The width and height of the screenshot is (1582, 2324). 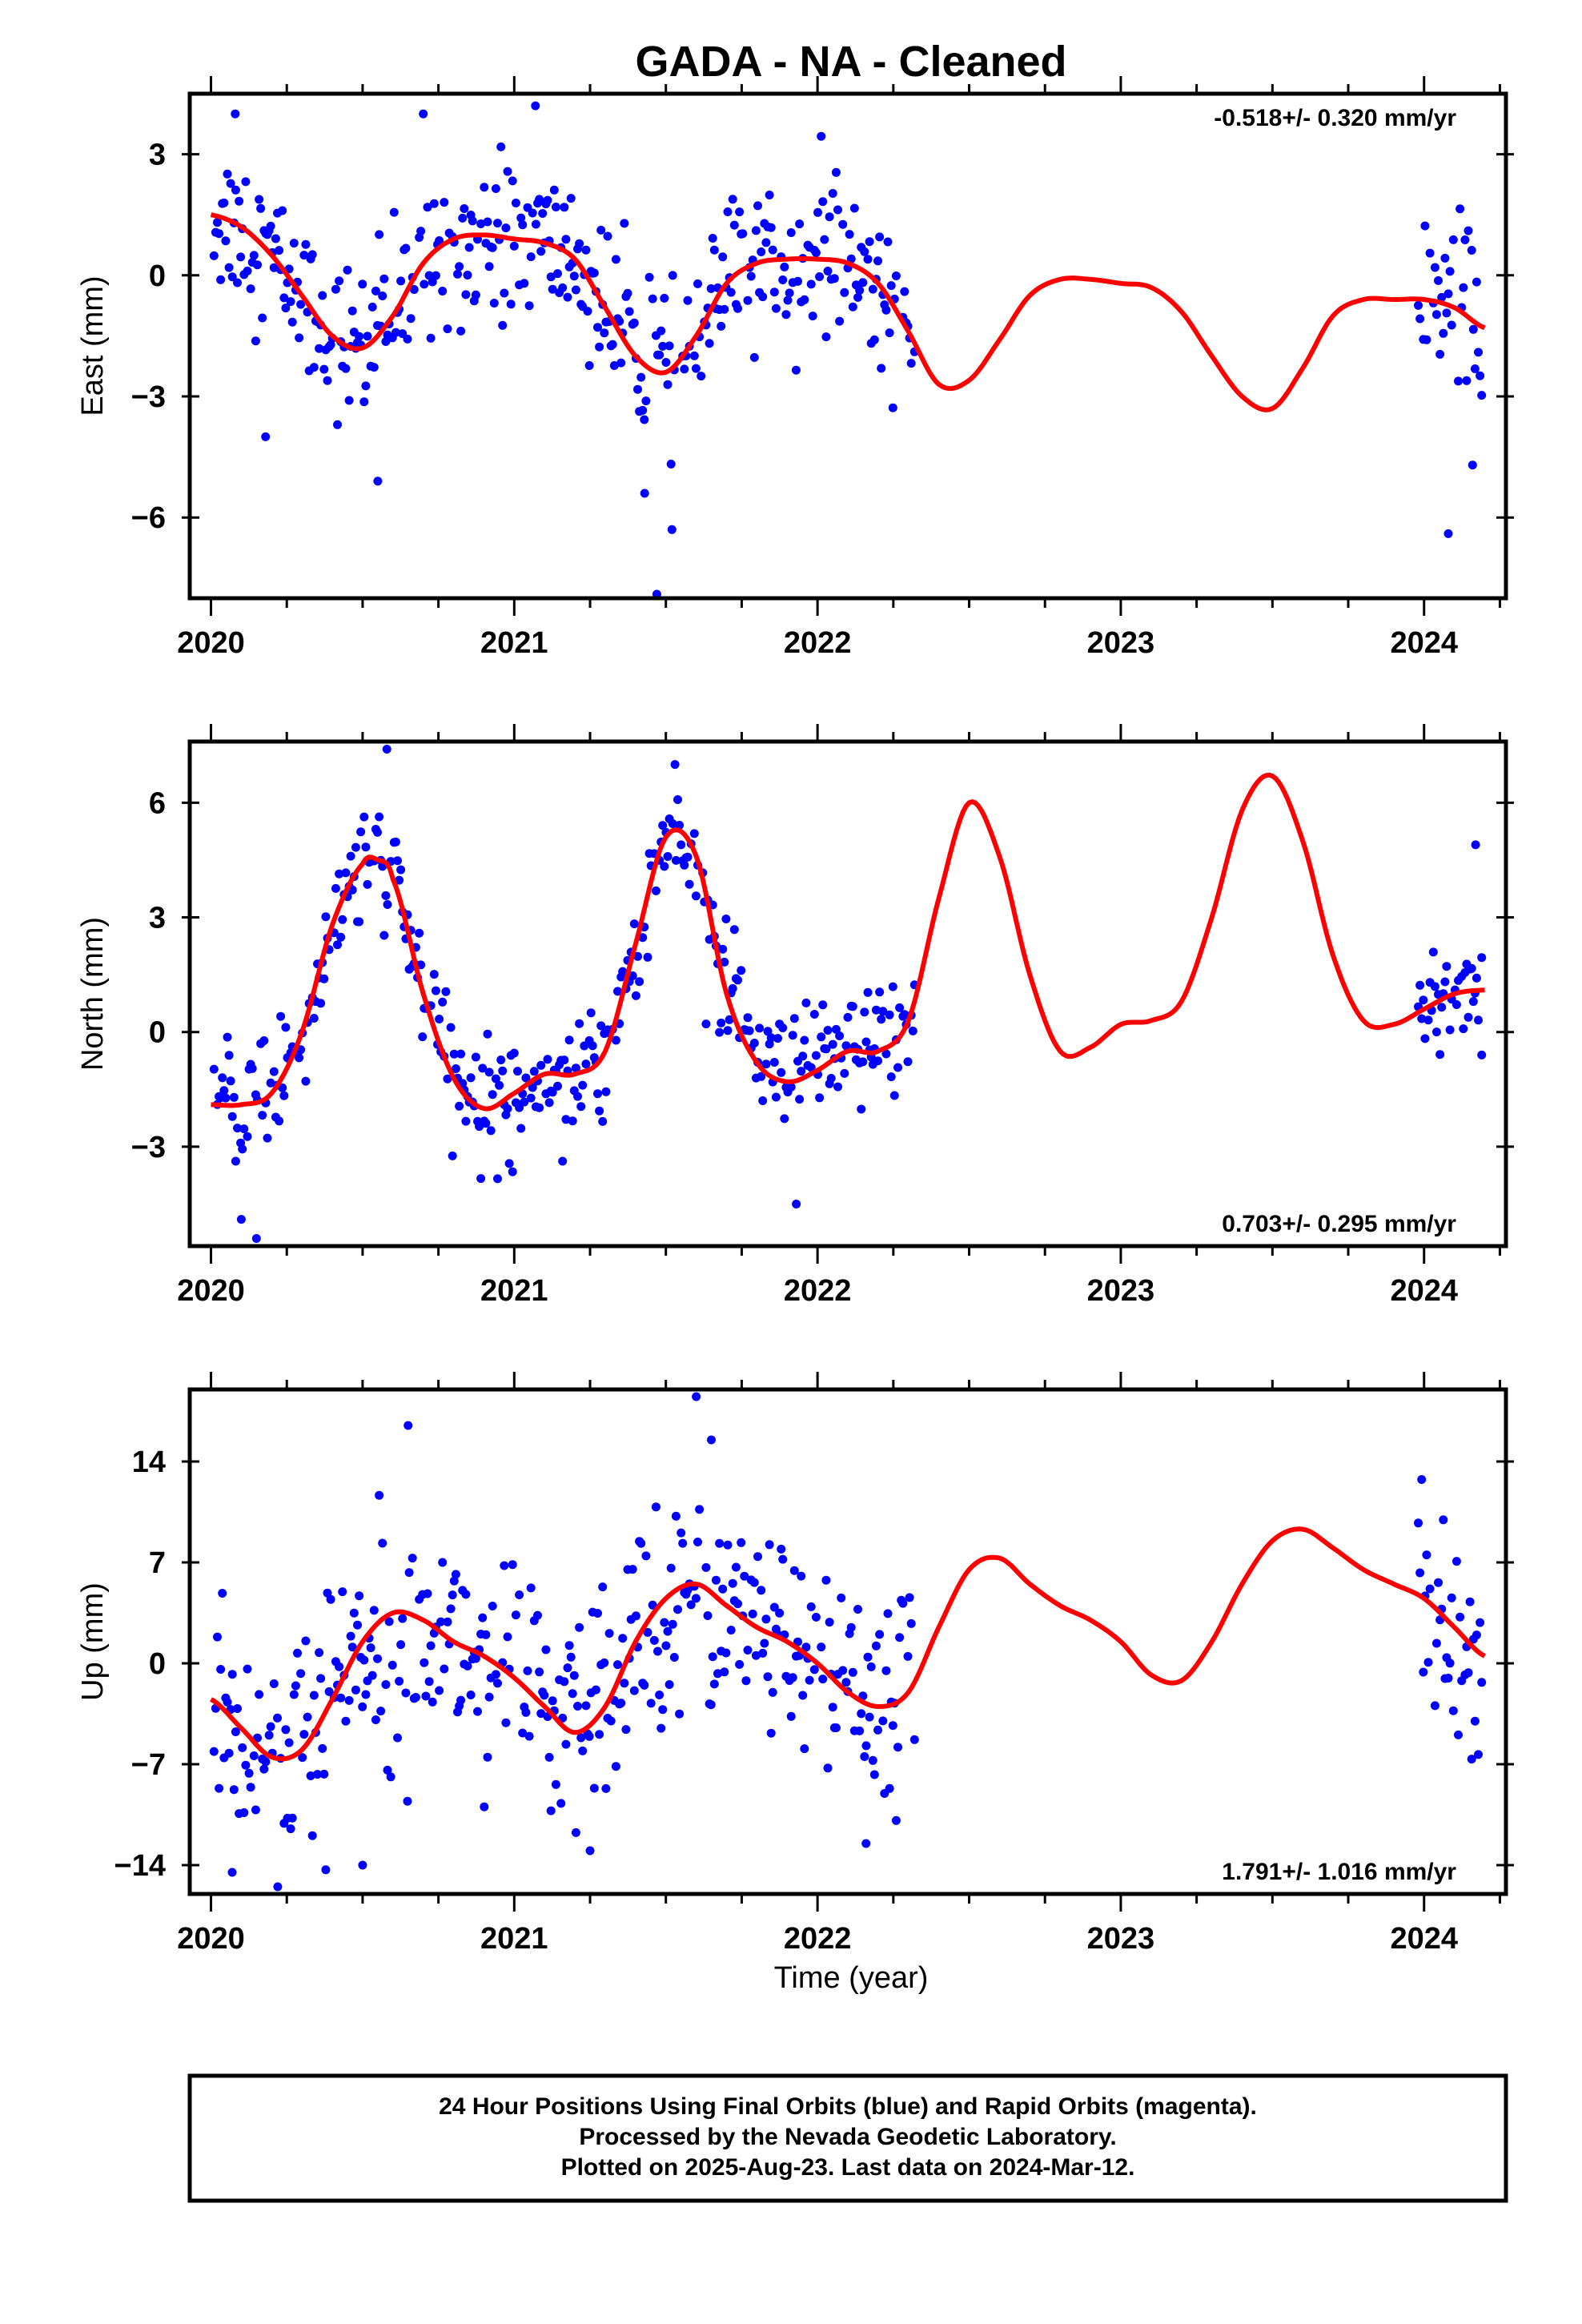 I want to click on x-tick-label: 2024, so click(x=1424, y=643).